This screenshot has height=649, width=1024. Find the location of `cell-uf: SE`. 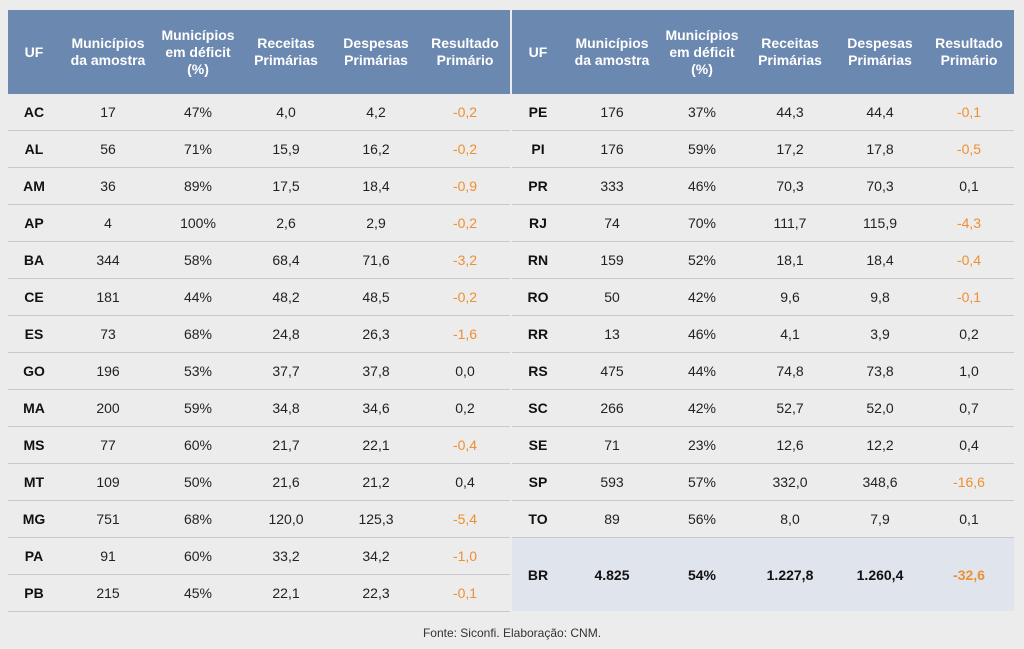

cell-uf: SE is located at coordinates (538, 445).